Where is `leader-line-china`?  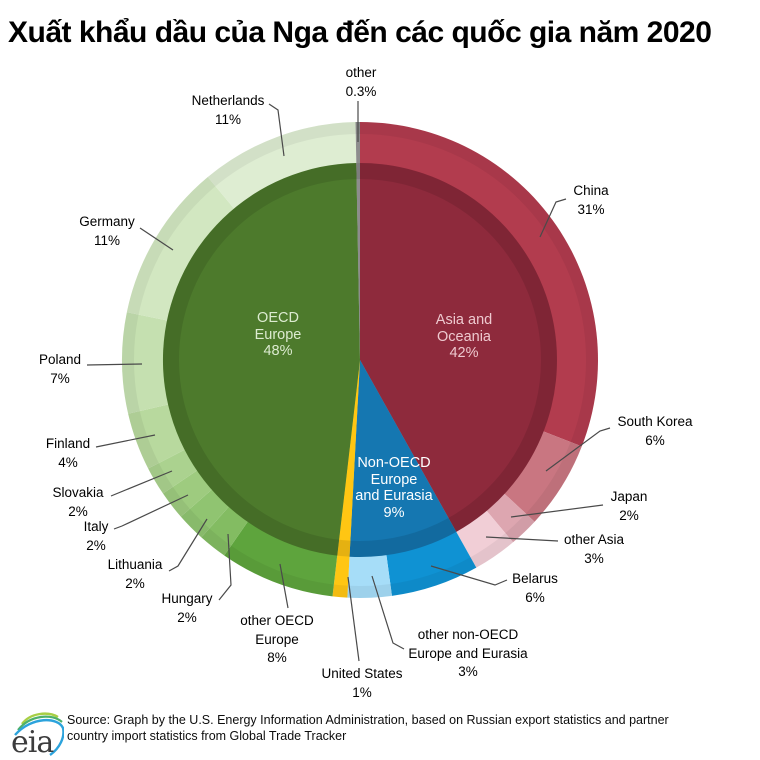
leader-line-china is located at coordinates (553, 218).